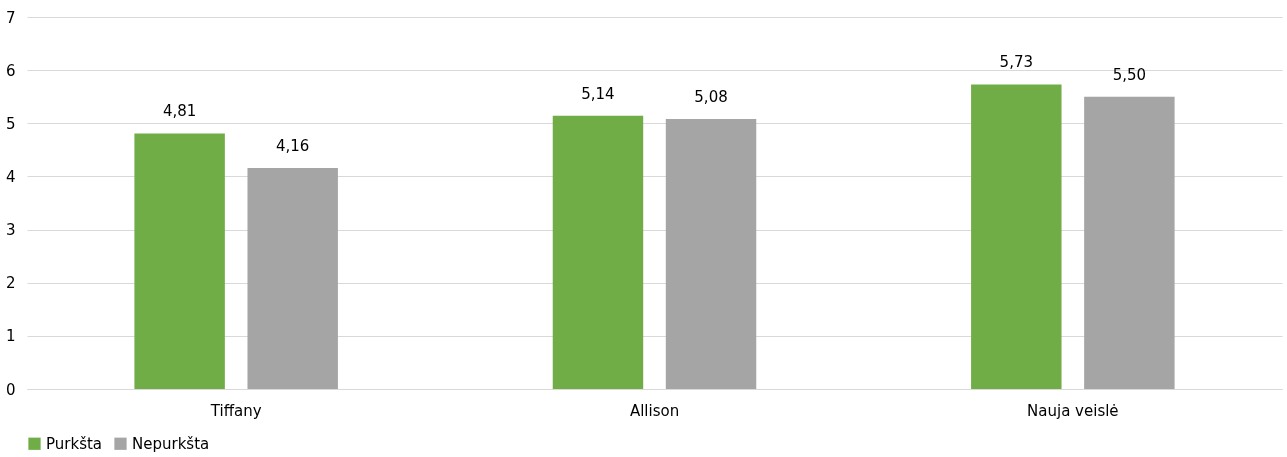  I want to click on y-tick-label: 1, so click(10, 336).